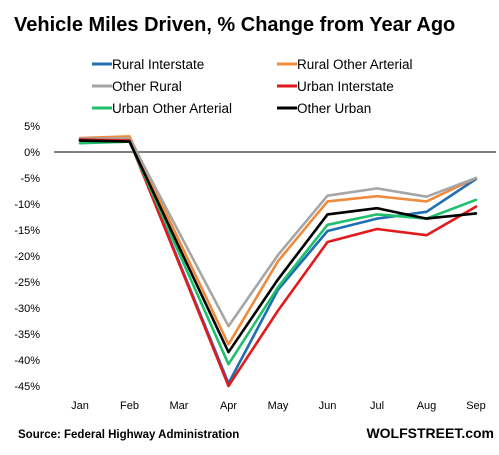 Image resolution: width=499 pixels, height=455 pixels. I want to click on y-tick-label: 0%, so click(32, 153).